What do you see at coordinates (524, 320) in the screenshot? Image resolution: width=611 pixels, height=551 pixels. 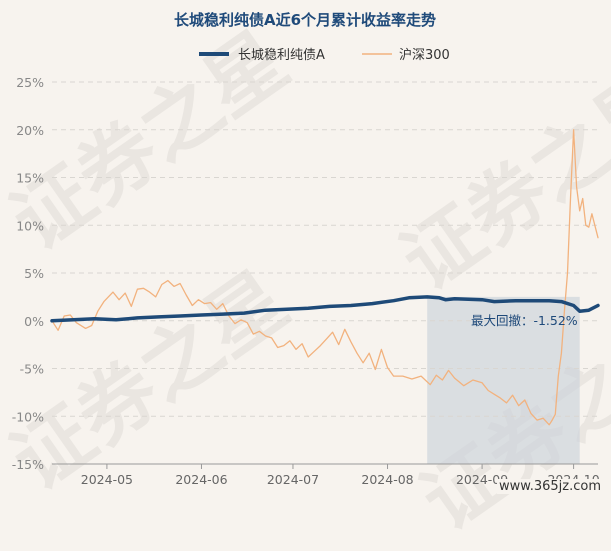 I see `drawdown-label: 最大回撤：-1.52%` at bounding box center [524, 320].